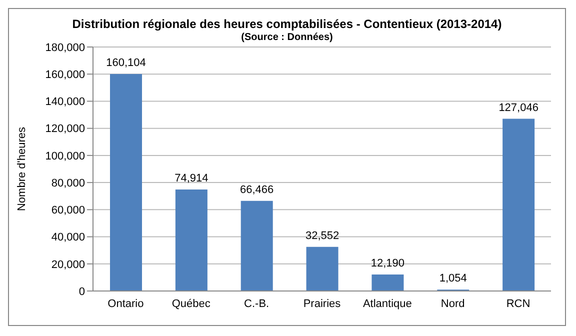 This screenshot has width=576, height=336. I want to click on y-tick-label: 120,000, so click(65, 129).